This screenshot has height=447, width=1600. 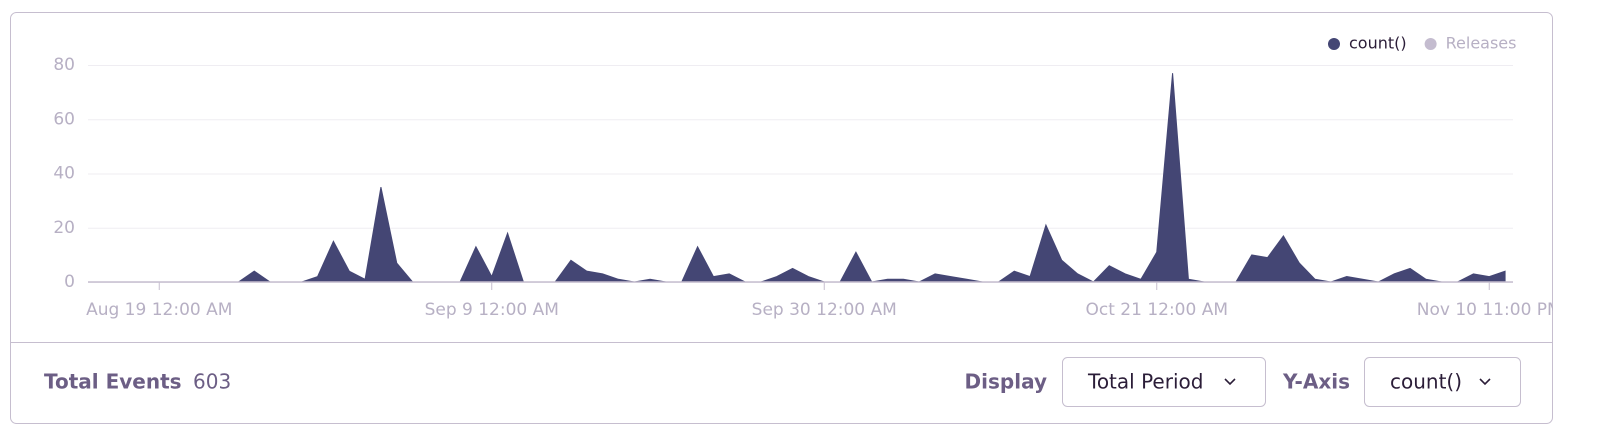 I want to click on display-dropdown: Total Period, so click(x=1164, y=382).